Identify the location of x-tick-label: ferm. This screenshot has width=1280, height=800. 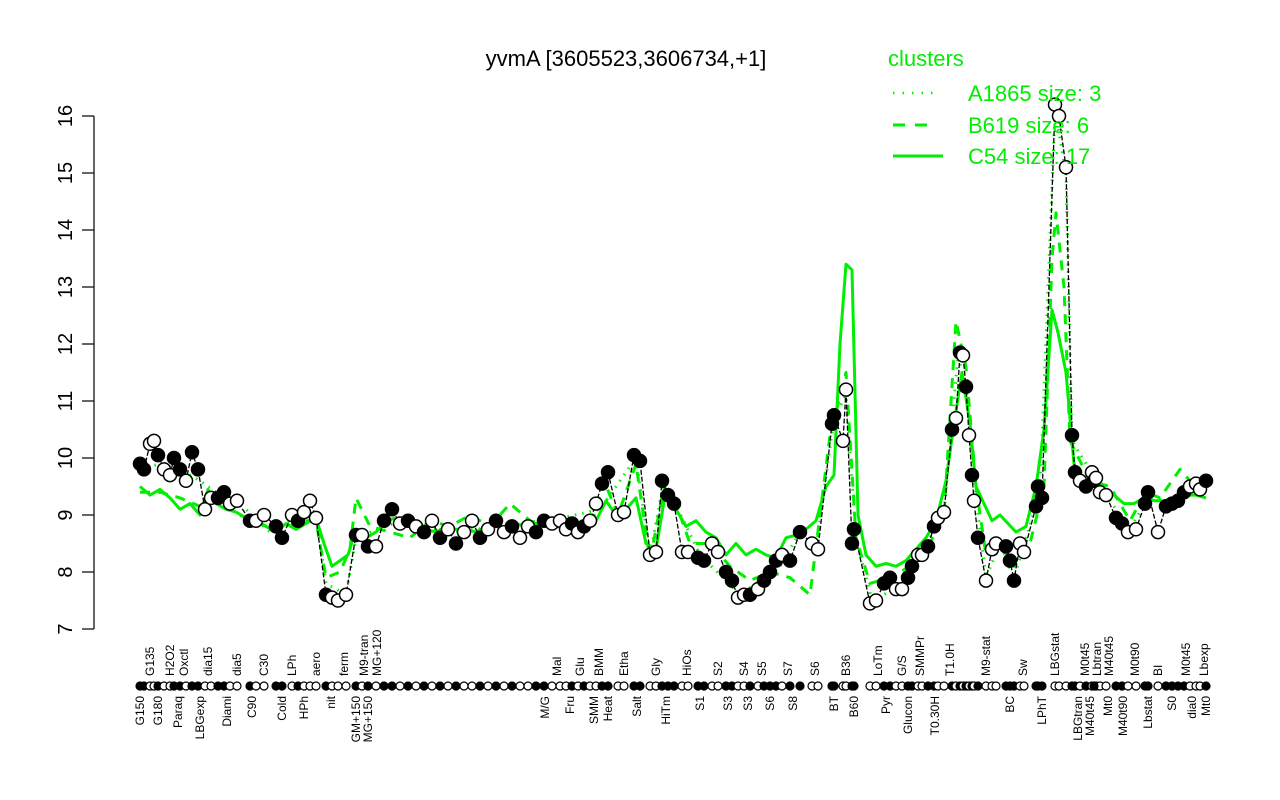
(344, 664).